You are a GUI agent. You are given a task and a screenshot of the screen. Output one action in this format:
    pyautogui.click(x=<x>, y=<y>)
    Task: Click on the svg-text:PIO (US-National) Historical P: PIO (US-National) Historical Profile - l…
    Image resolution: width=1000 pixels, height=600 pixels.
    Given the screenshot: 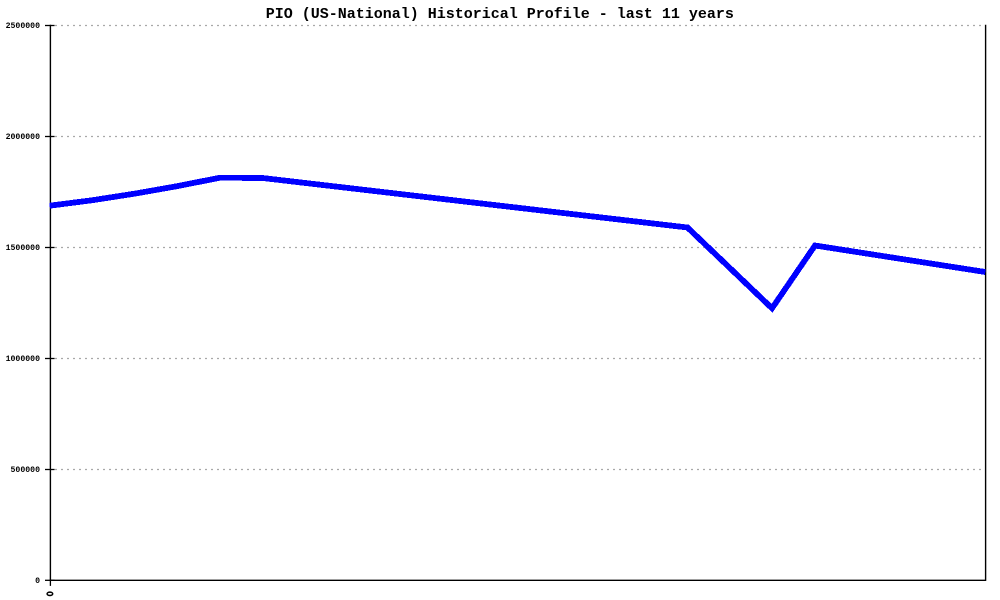 What is the action you would take?
    pyautogui.click(x=500, y=14)
    